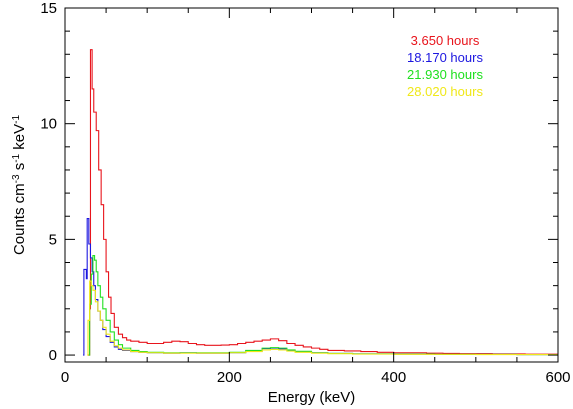 Image resolution: width=573 pixels, height=409 pixels. What do you see at coordinates (16, 157) in the screenshot?
I see `y-axis-title-exp2: -1` at bounding box center [16, 157].